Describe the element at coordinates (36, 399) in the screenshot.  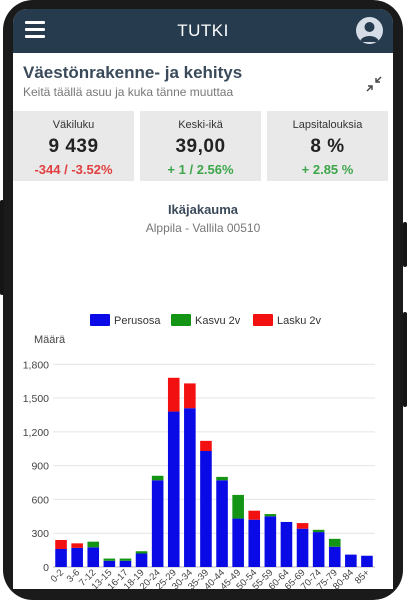
I see `y-tick-label: 1,500` at that location.